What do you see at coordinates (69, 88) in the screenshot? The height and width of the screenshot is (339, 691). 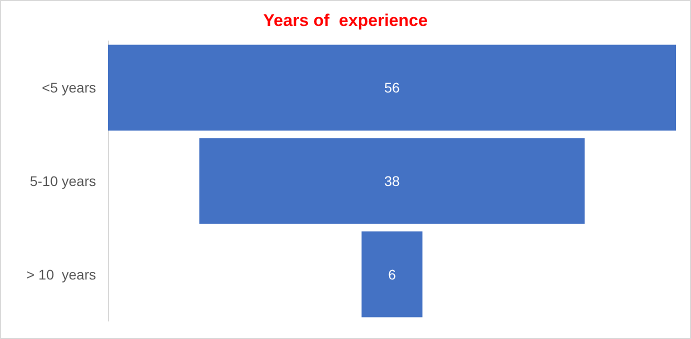 I see `category-label: <5 years` at bounding box center [69, 88].